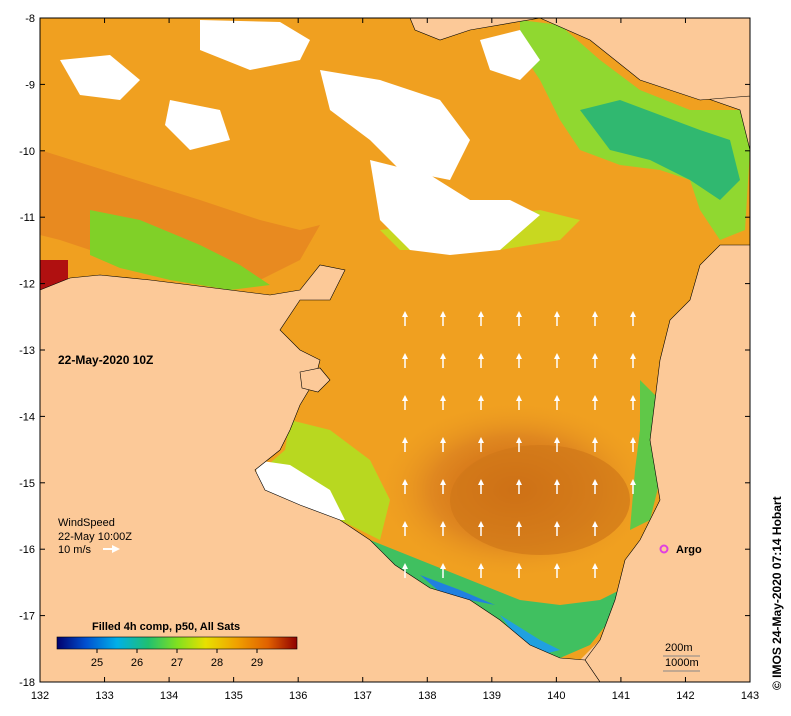  Describe the element at coordinates (685, 696) in the screenshot. I see `x-tick-label: 142` at that location.